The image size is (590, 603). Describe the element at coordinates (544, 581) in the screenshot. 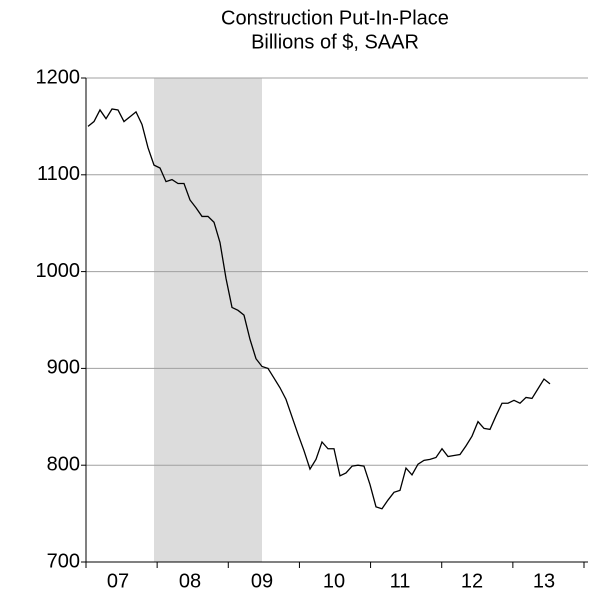

I see `x-tick-label: 13` at that location.